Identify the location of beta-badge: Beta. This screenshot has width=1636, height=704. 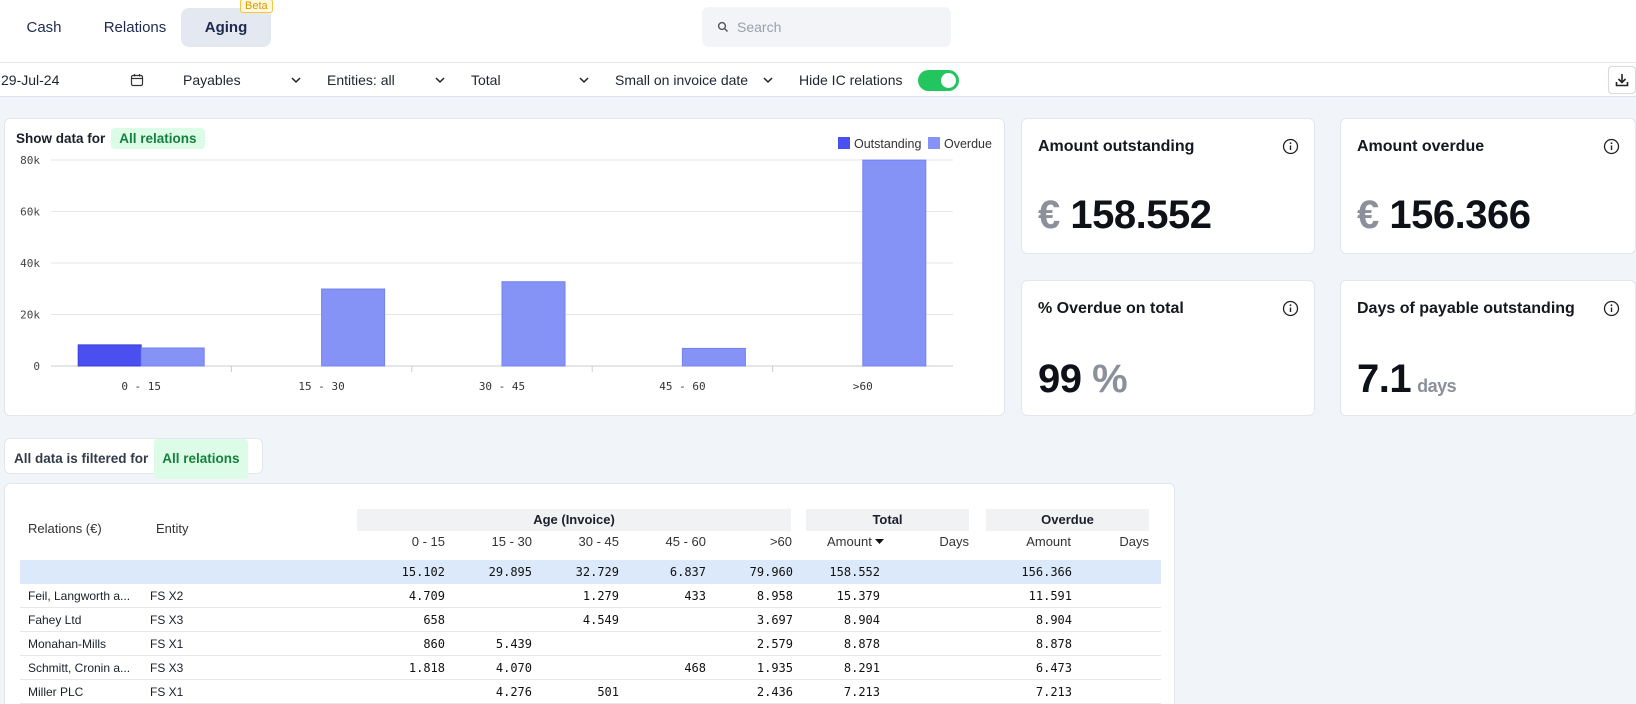
(256, 6).